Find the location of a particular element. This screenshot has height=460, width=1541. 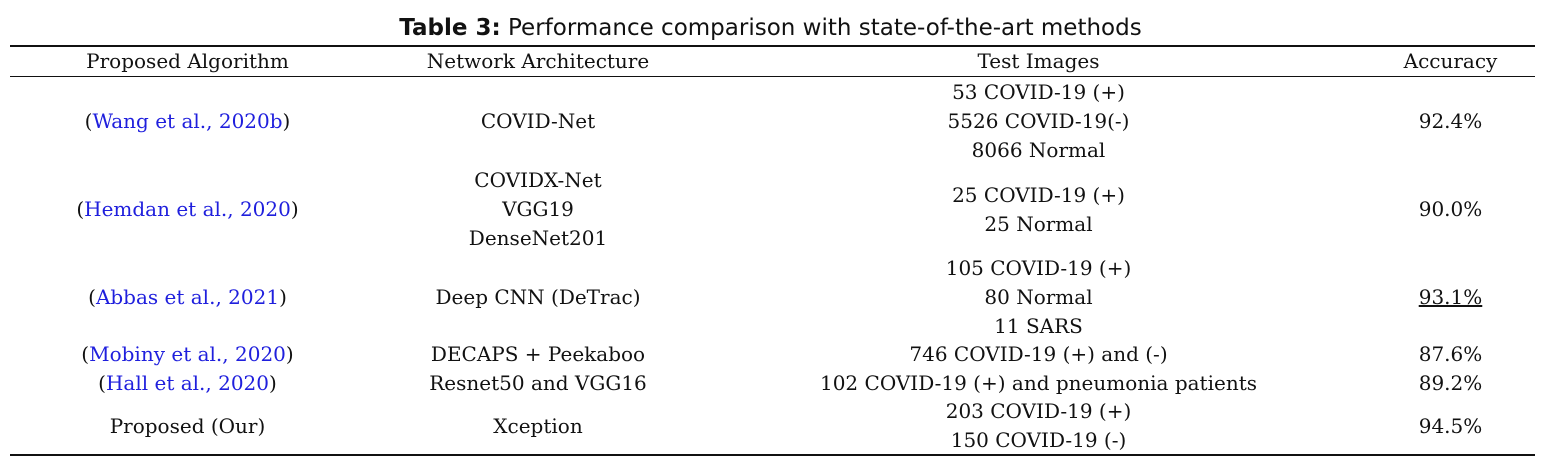

architecture-cell: Deep CNN (DeTrac) is located at coordinates (538, 297).